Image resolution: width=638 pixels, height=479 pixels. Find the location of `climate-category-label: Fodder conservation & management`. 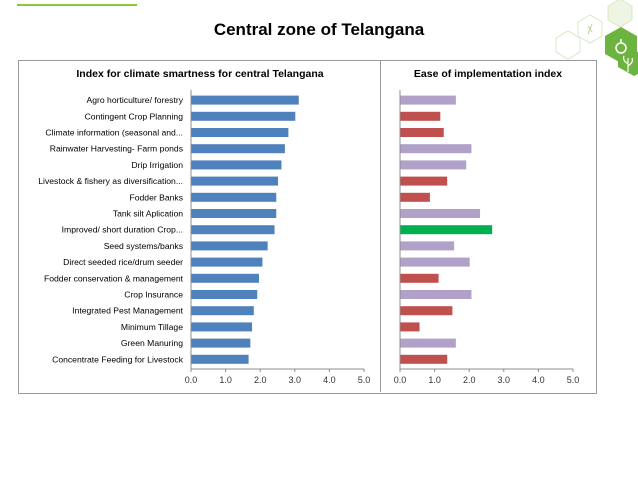

climate-category-label: Fodder conservation & management is located at coordinates (114, 278).